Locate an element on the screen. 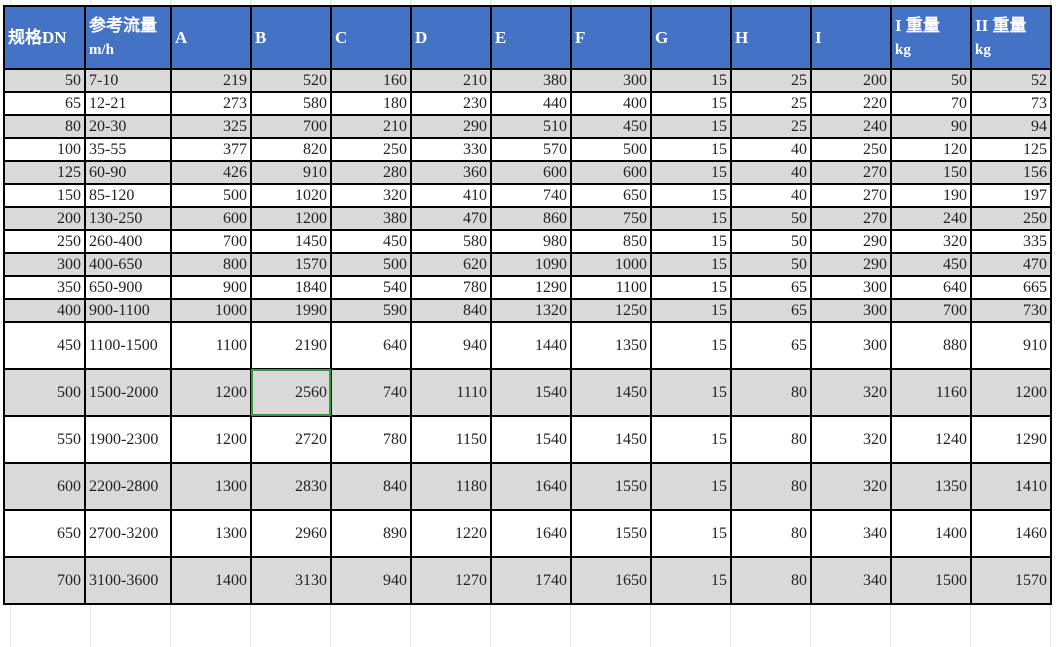 Image resolution: width=1056 pixels, height=647 pixels. value-cell: 1740 is located at coordinates (531, 580).